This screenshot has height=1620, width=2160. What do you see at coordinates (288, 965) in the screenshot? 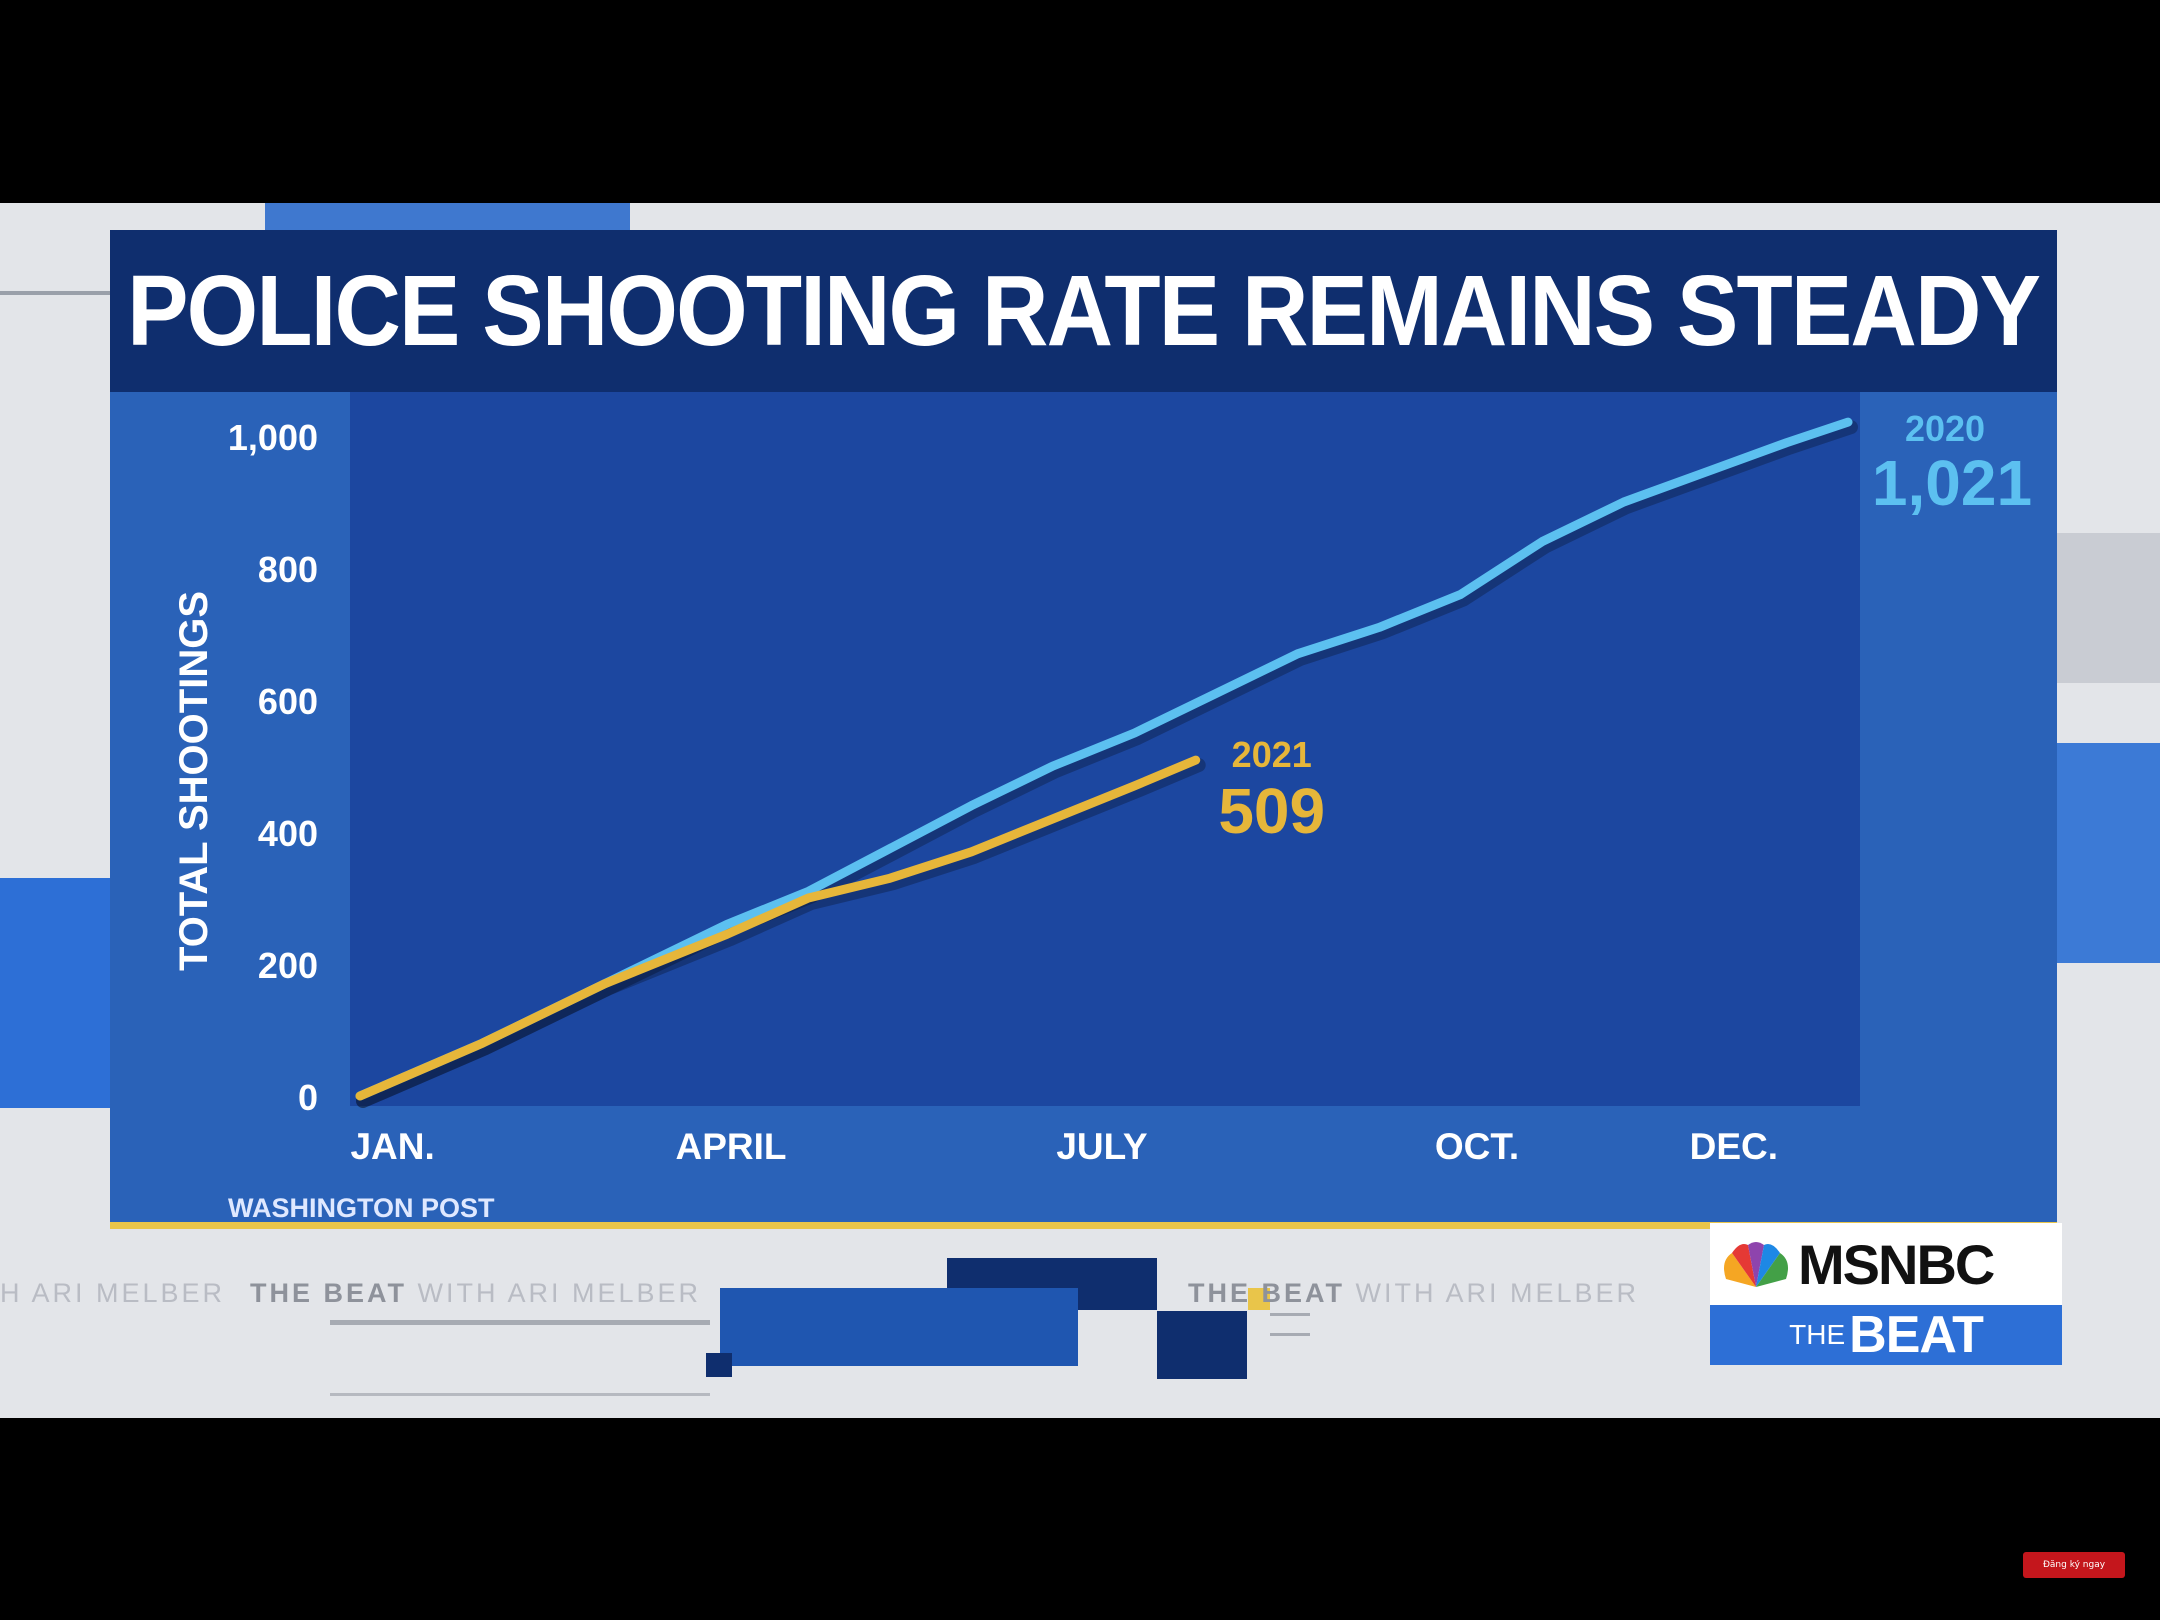
I see `y-tick-label: 200` at bounding box center [288, 965].